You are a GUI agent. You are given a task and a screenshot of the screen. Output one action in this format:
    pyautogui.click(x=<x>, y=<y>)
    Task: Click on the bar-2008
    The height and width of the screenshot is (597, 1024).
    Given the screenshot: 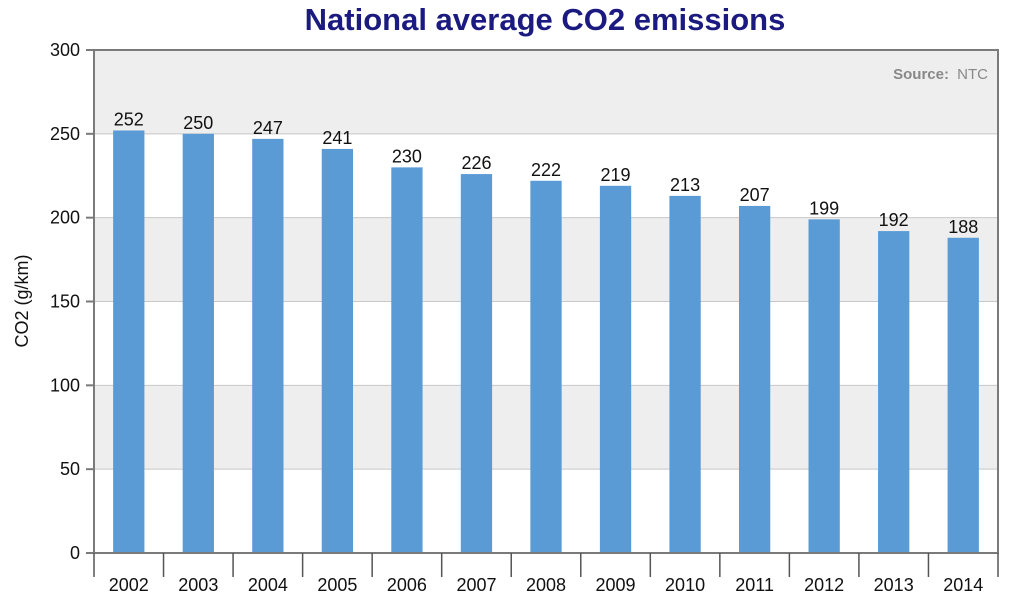 What is the action you would take?
    pyautogui.click(x=546, y=366)
    